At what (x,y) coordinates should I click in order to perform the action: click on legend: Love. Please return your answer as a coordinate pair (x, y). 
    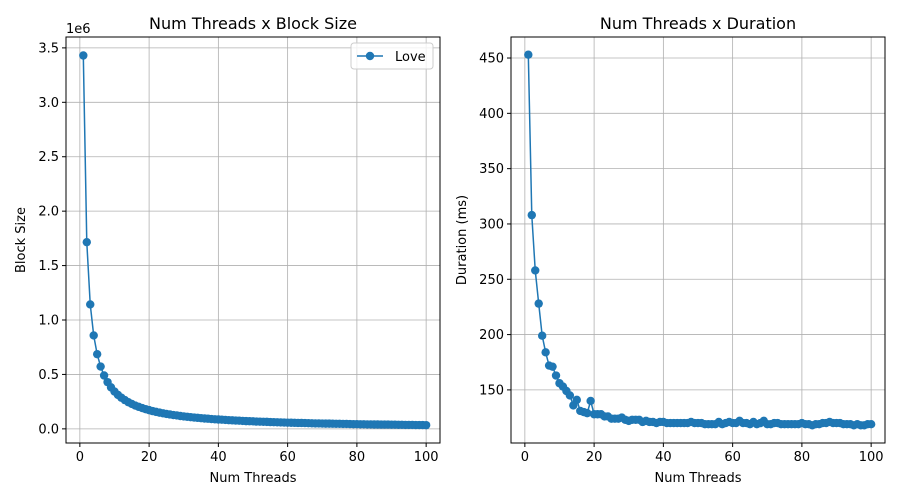
    Looking at the image, I should click on (392, 56).